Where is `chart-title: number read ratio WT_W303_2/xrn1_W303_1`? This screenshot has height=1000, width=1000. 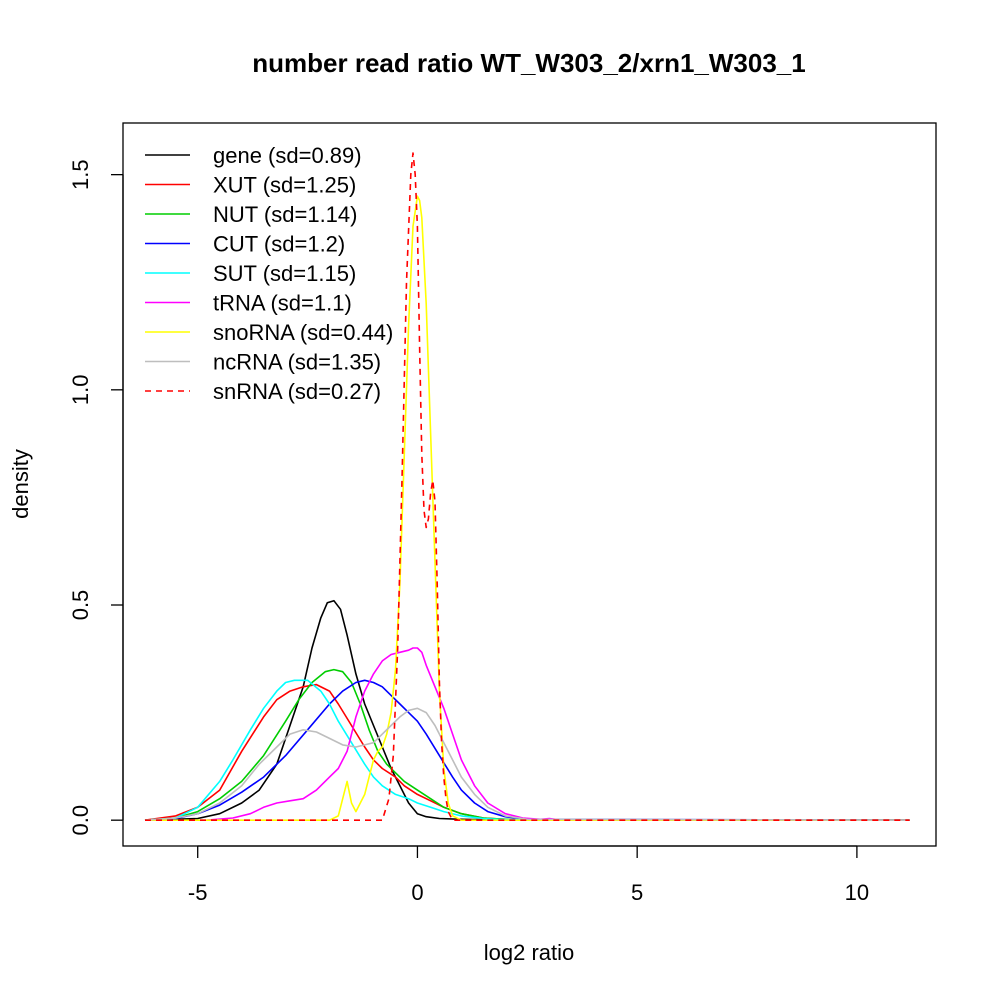 chart-title: number read ratio WT_W303_2/xrn1_W303_1 is located at coordinates (528, 63).